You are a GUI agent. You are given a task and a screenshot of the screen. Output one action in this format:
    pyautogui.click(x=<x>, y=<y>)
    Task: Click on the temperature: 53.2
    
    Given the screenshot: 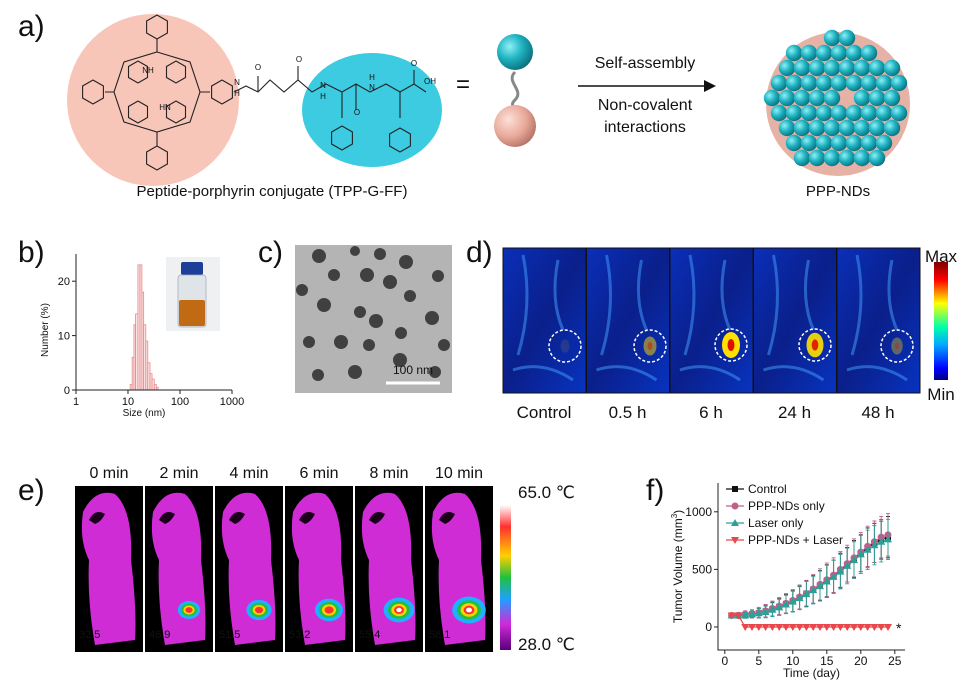 What is the action you would take?
    pyautogui.click(x=299, y=635)
    